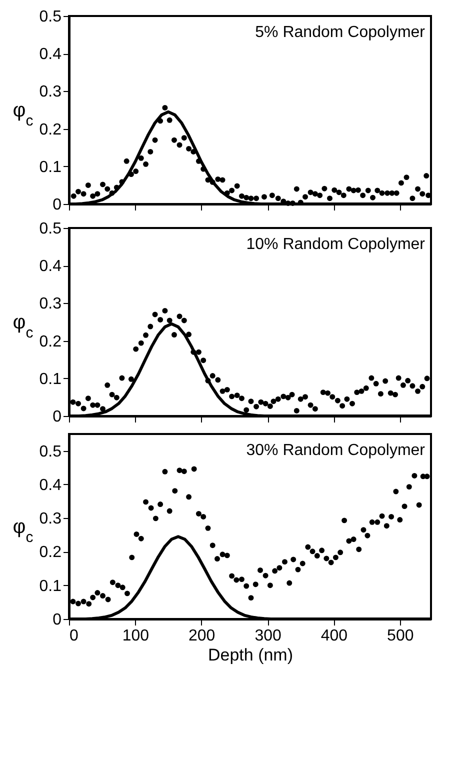 This screenshot has height=759, width=459. Describe the element at coordinates (334, 636) in the screenshot. I see `x-tick-label: 400` at that location.